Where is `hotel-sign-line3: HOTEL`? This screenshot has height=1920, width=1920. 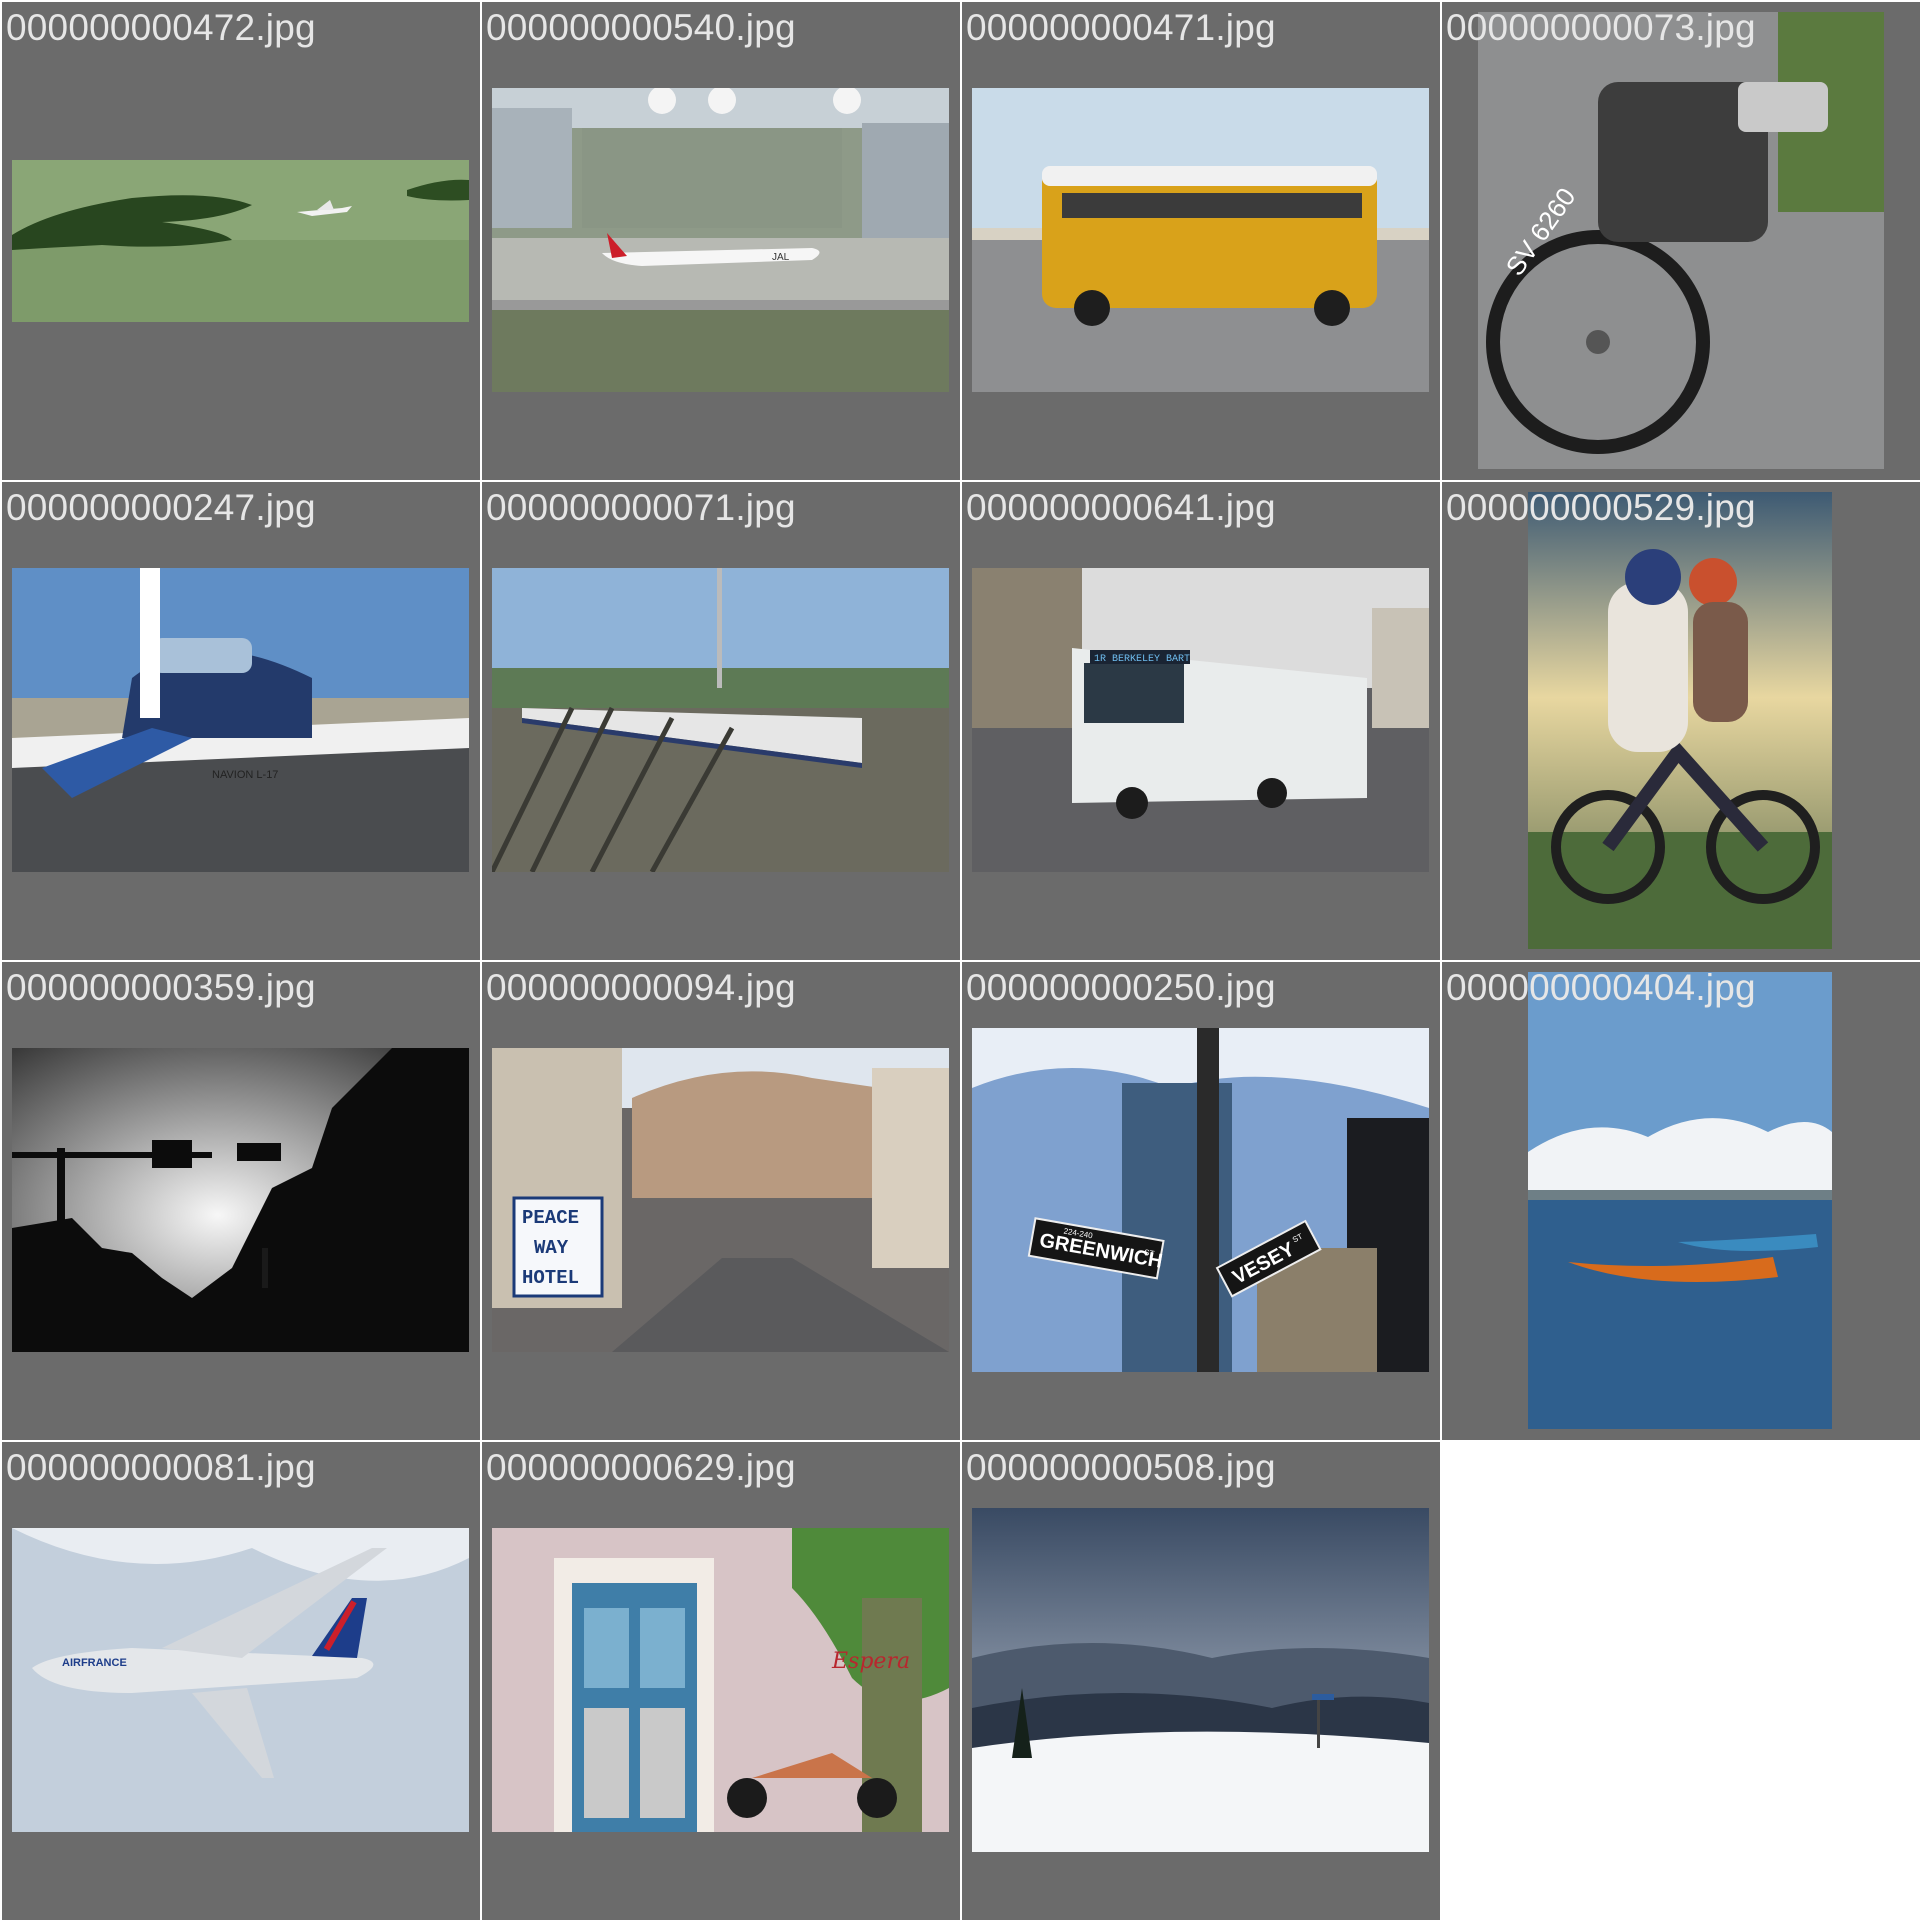 hotel-sign-line3: HOTEL is located at coordinates (550, 1278).